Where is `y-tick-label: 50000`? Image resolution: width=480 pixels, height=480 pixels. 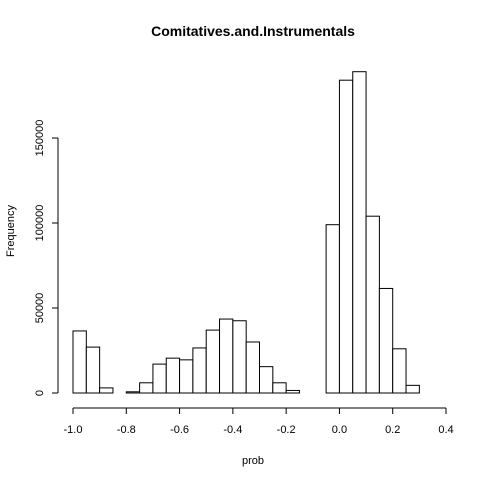
y-tick-label: 50000 is located at coordinates (40, 308).